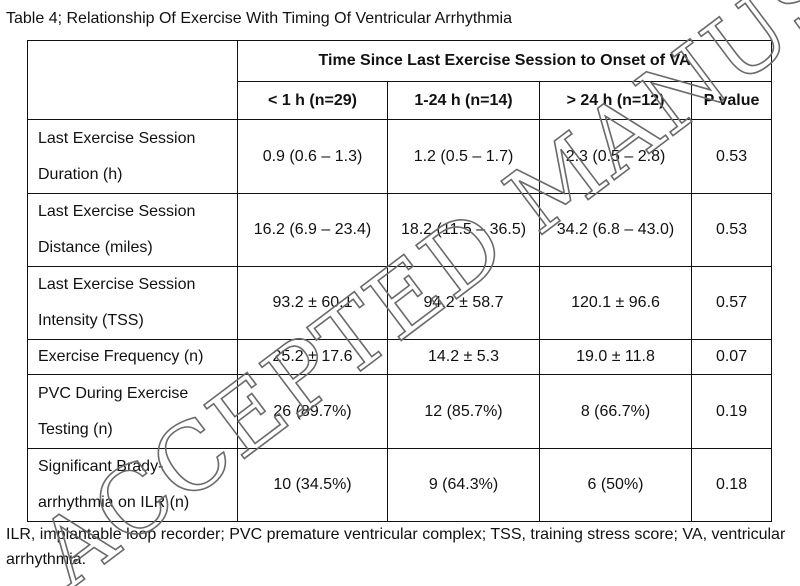  What do you see at coordinates (312, 230) in the screenshot?
I see `table-cell: 16.2 (6.9 – 23.4)` at bounding box center [312, 230].